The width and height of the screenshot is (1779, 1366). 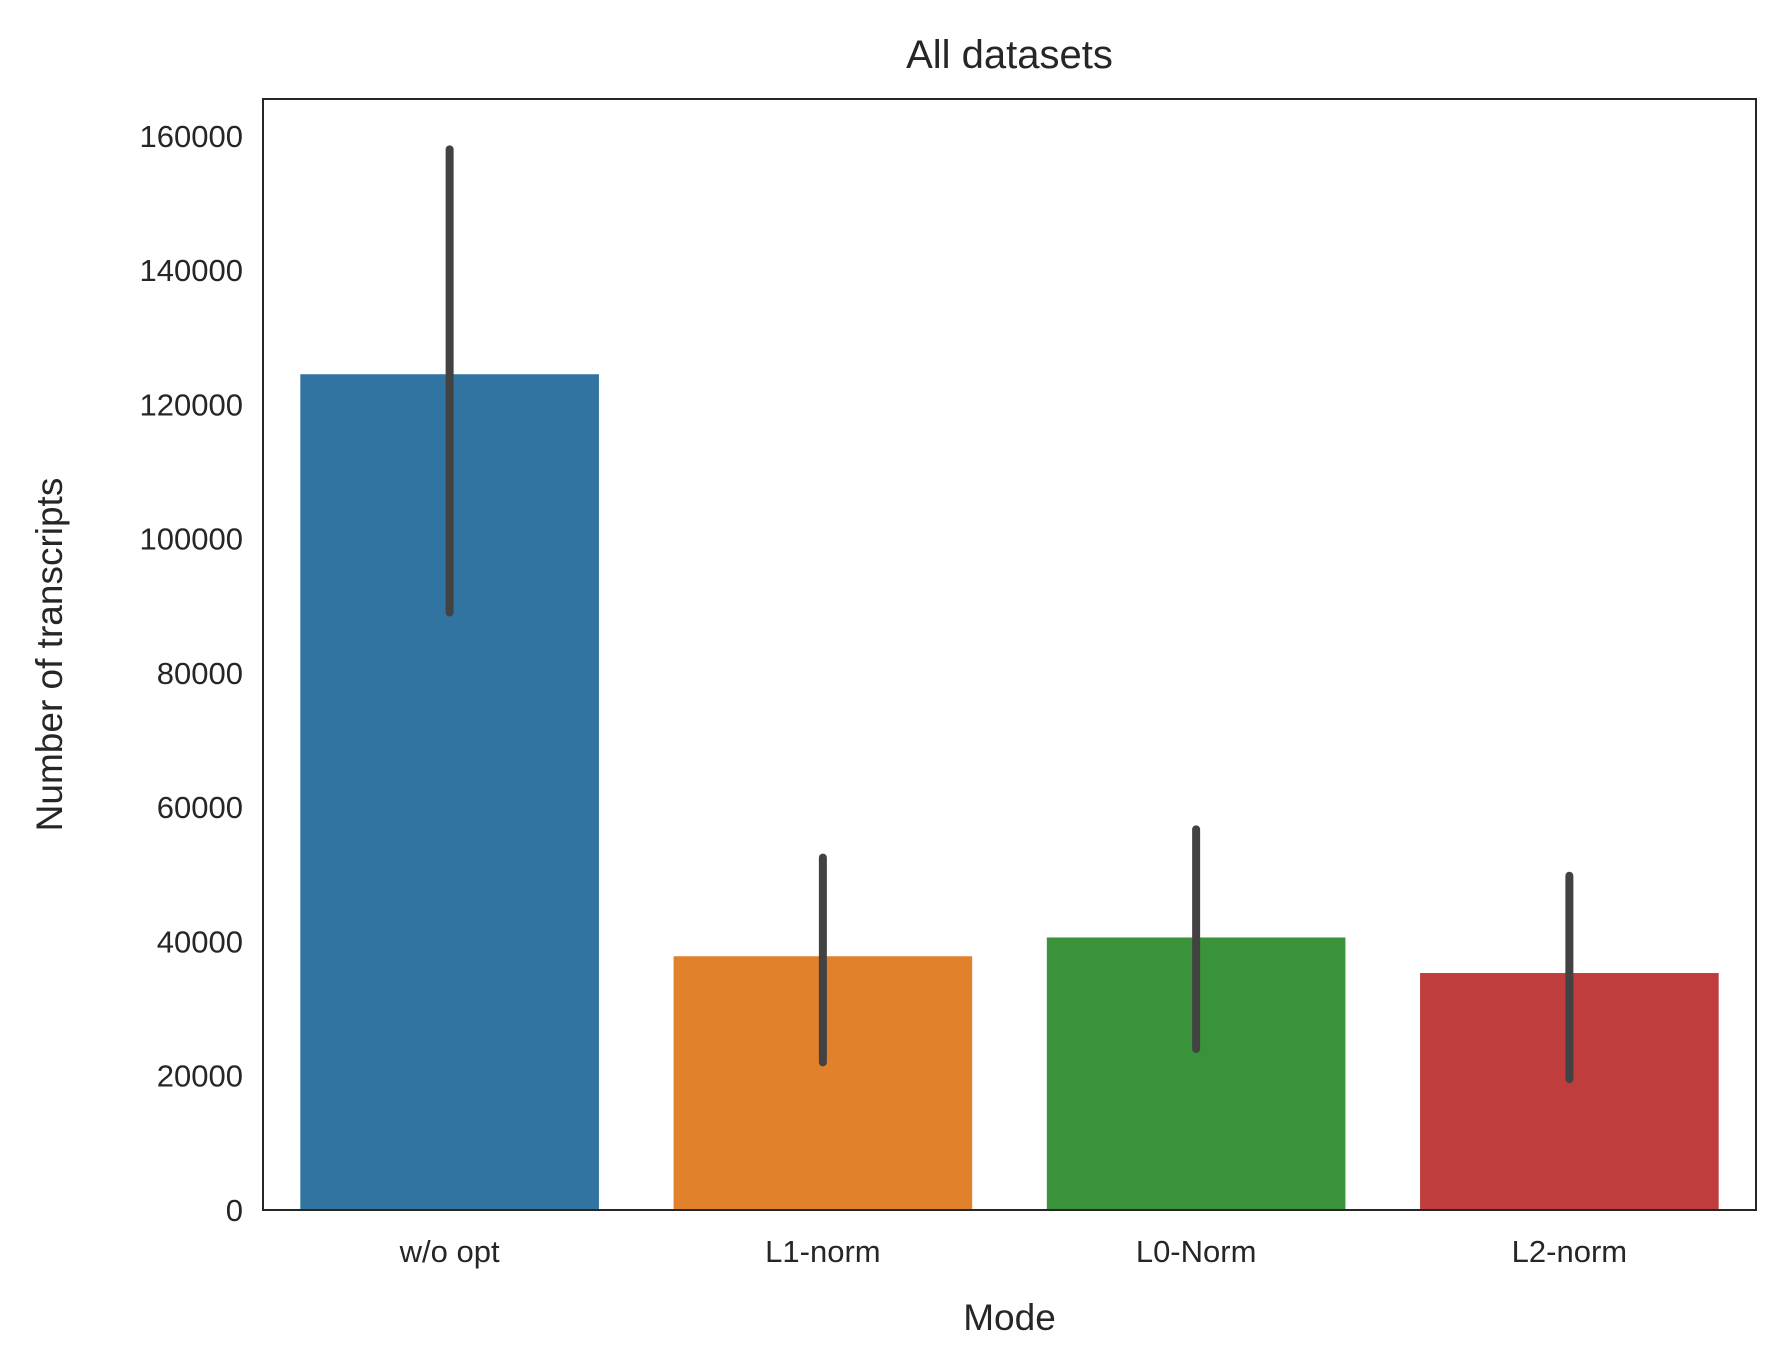 I want to click on y-tick-label: 40000, so click(x=200, y=941).